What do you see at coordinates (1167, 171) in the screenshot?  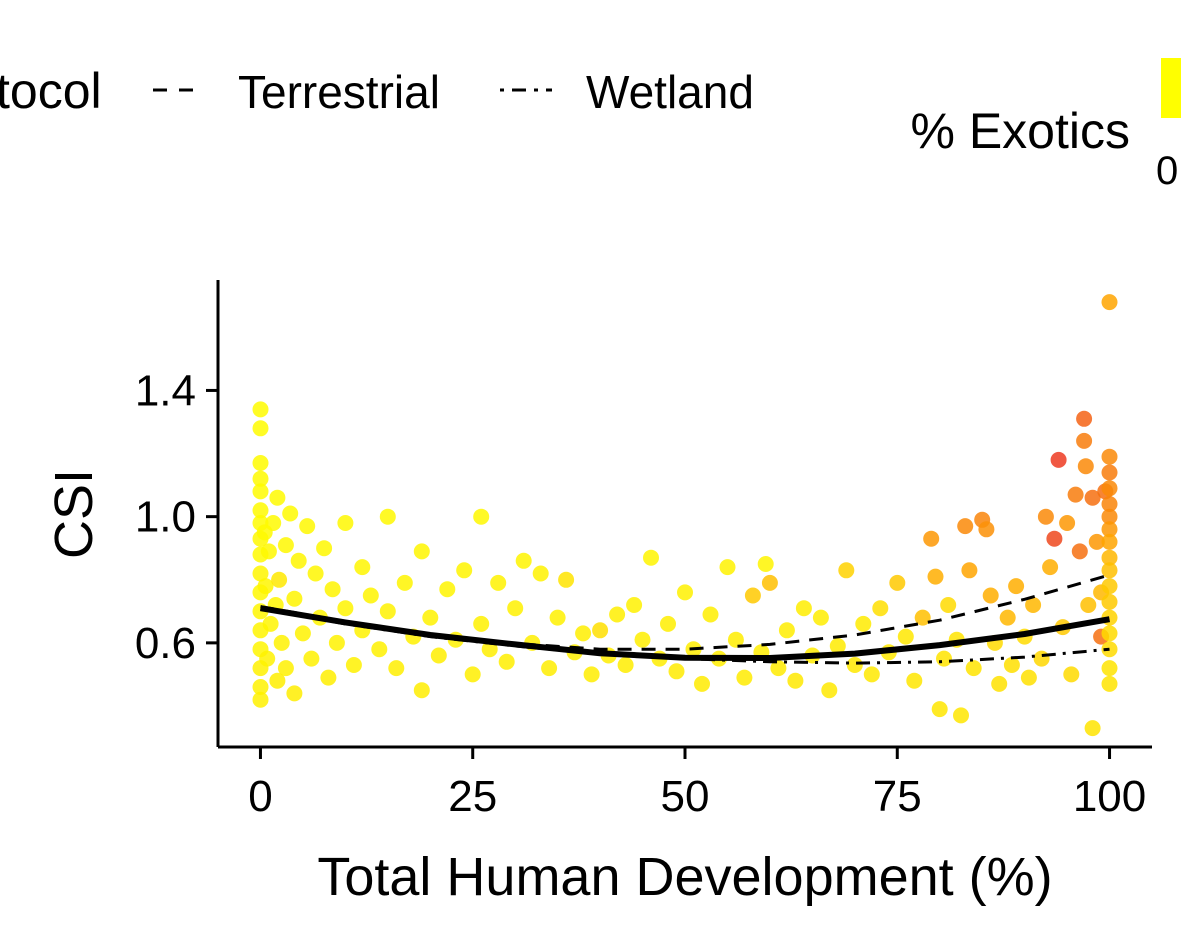 I see `colorbar-tick-label: 0` at bounding box center [1167, 171].